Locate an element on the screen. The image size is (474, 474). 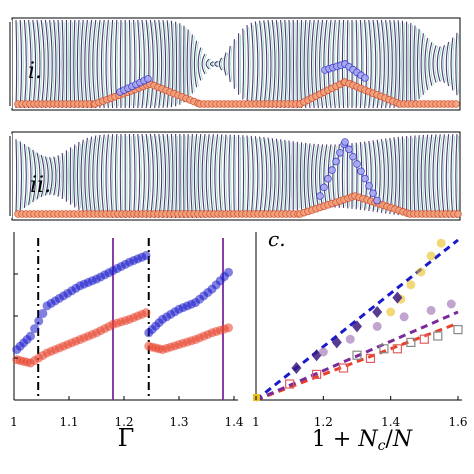
panel-c-x-label: 1 + Nc/N is located at coordinates (362, 440).